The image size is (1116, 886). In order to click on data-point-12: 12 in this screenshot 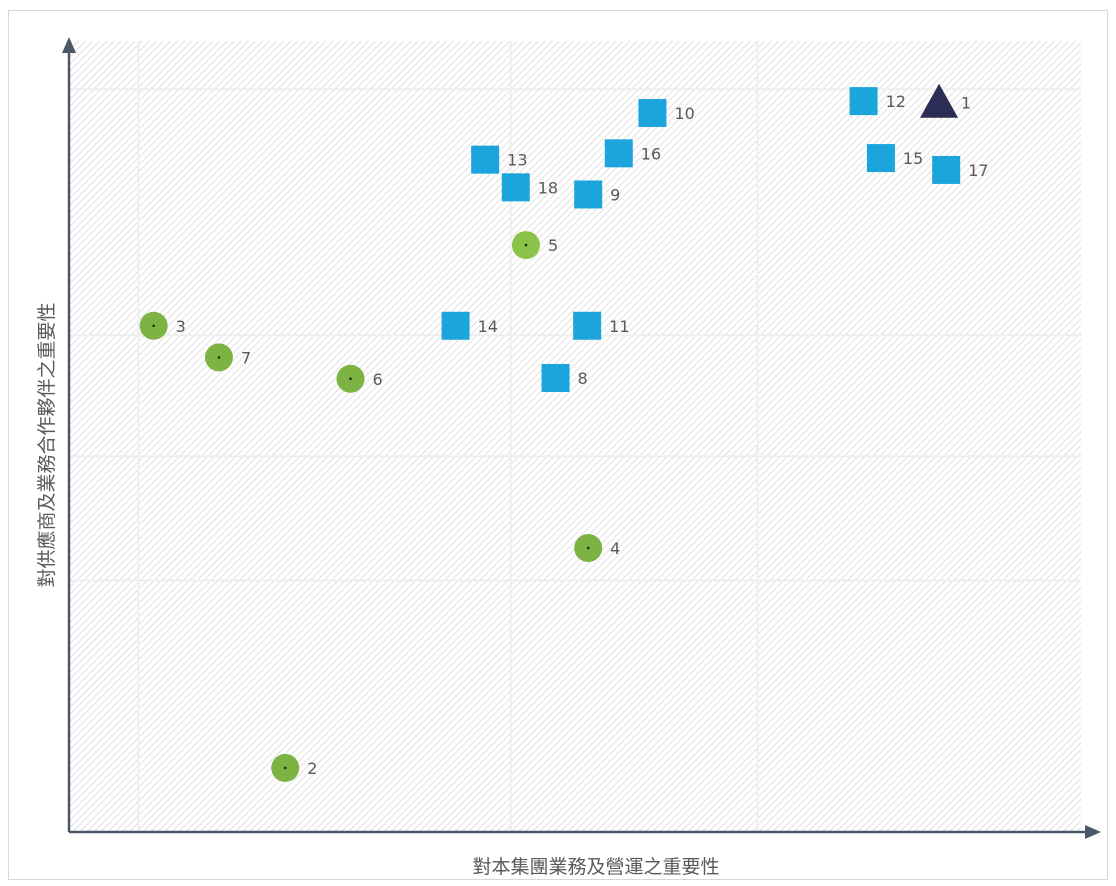, I will do `click(877, 101)`.